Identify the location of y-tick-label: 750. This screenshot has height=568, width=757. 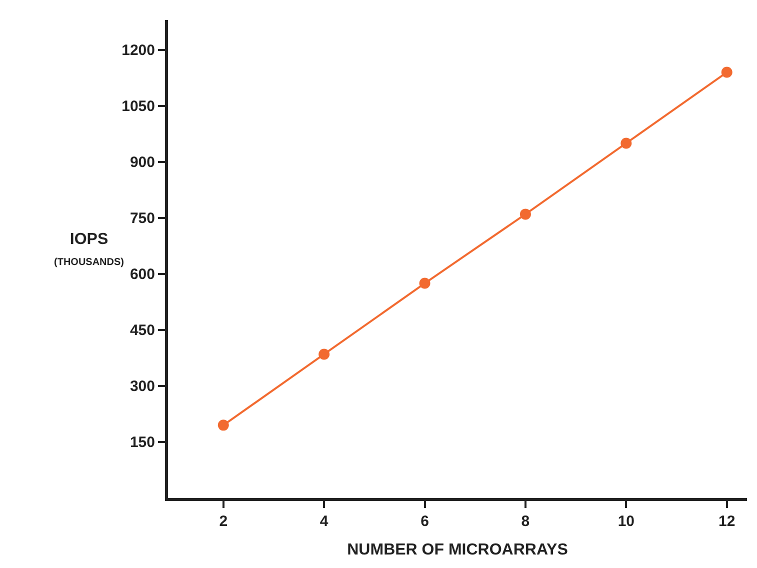
(142, 219).